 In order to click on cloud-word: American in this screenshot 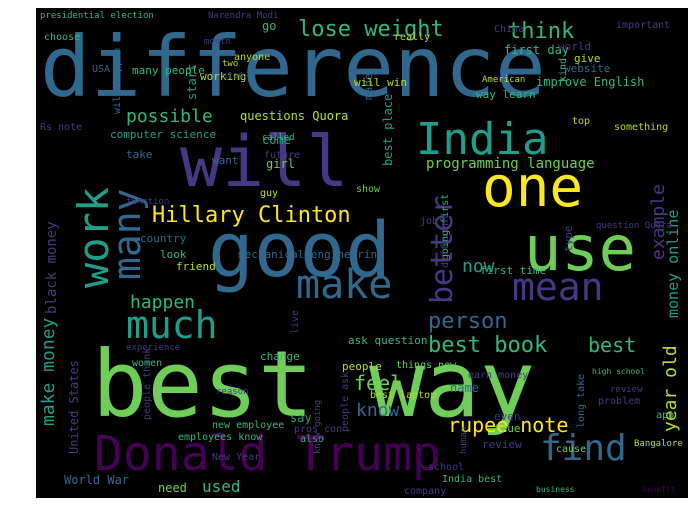, I will do `click(503, 80)`.